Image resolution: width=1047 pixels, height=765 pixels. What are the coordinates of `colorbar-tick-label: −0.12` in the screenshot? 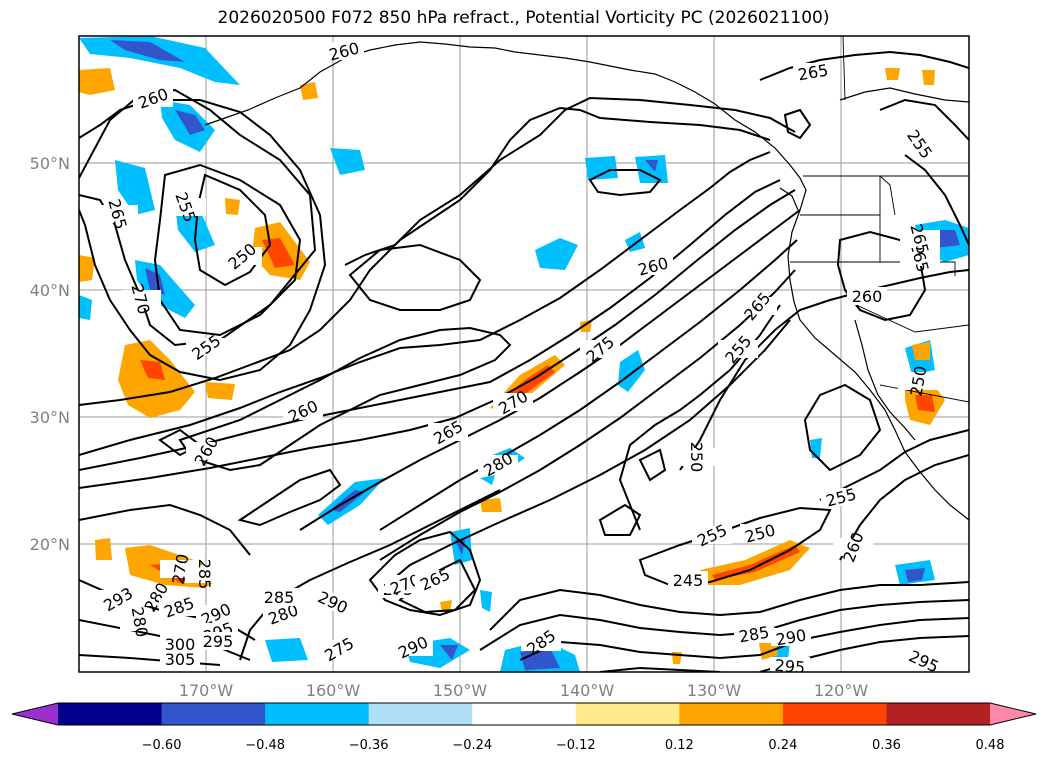 It's located at (576, 745).